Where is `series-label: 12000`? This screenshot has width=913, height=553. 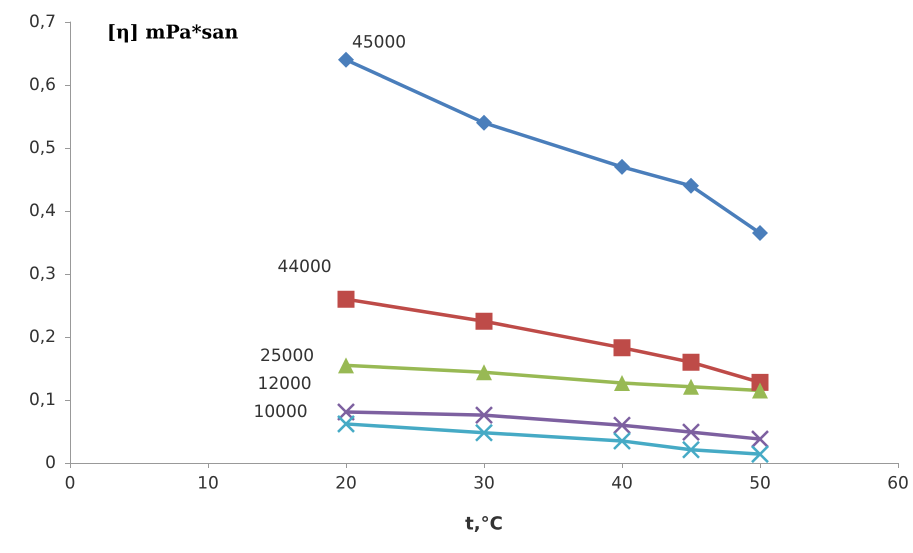 series-label: 12000 is located at coordinates (285, 384).